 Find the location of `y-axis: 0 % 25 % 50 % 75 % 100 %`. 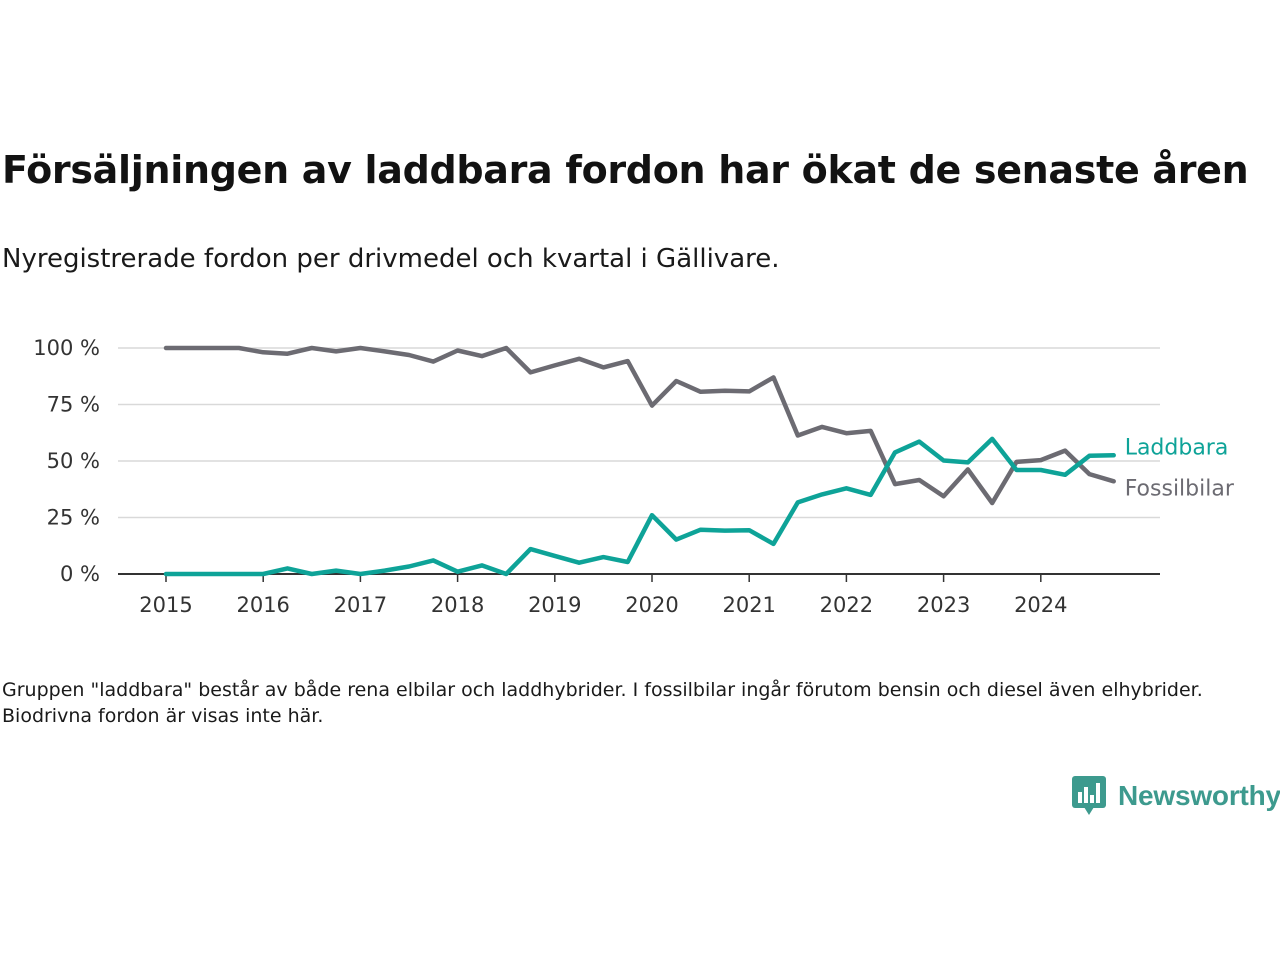

y-axis: 0 % 25 % 50 % 75 % 100 % is located at coordinates (66, 461).